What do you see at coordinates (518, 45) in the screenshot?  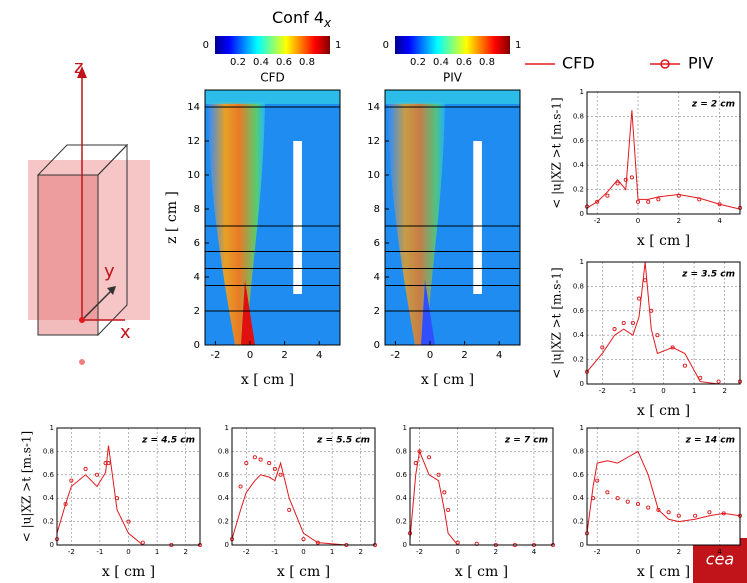 I see `colorbar-end-label: 1` at bounding box center [518, 45].